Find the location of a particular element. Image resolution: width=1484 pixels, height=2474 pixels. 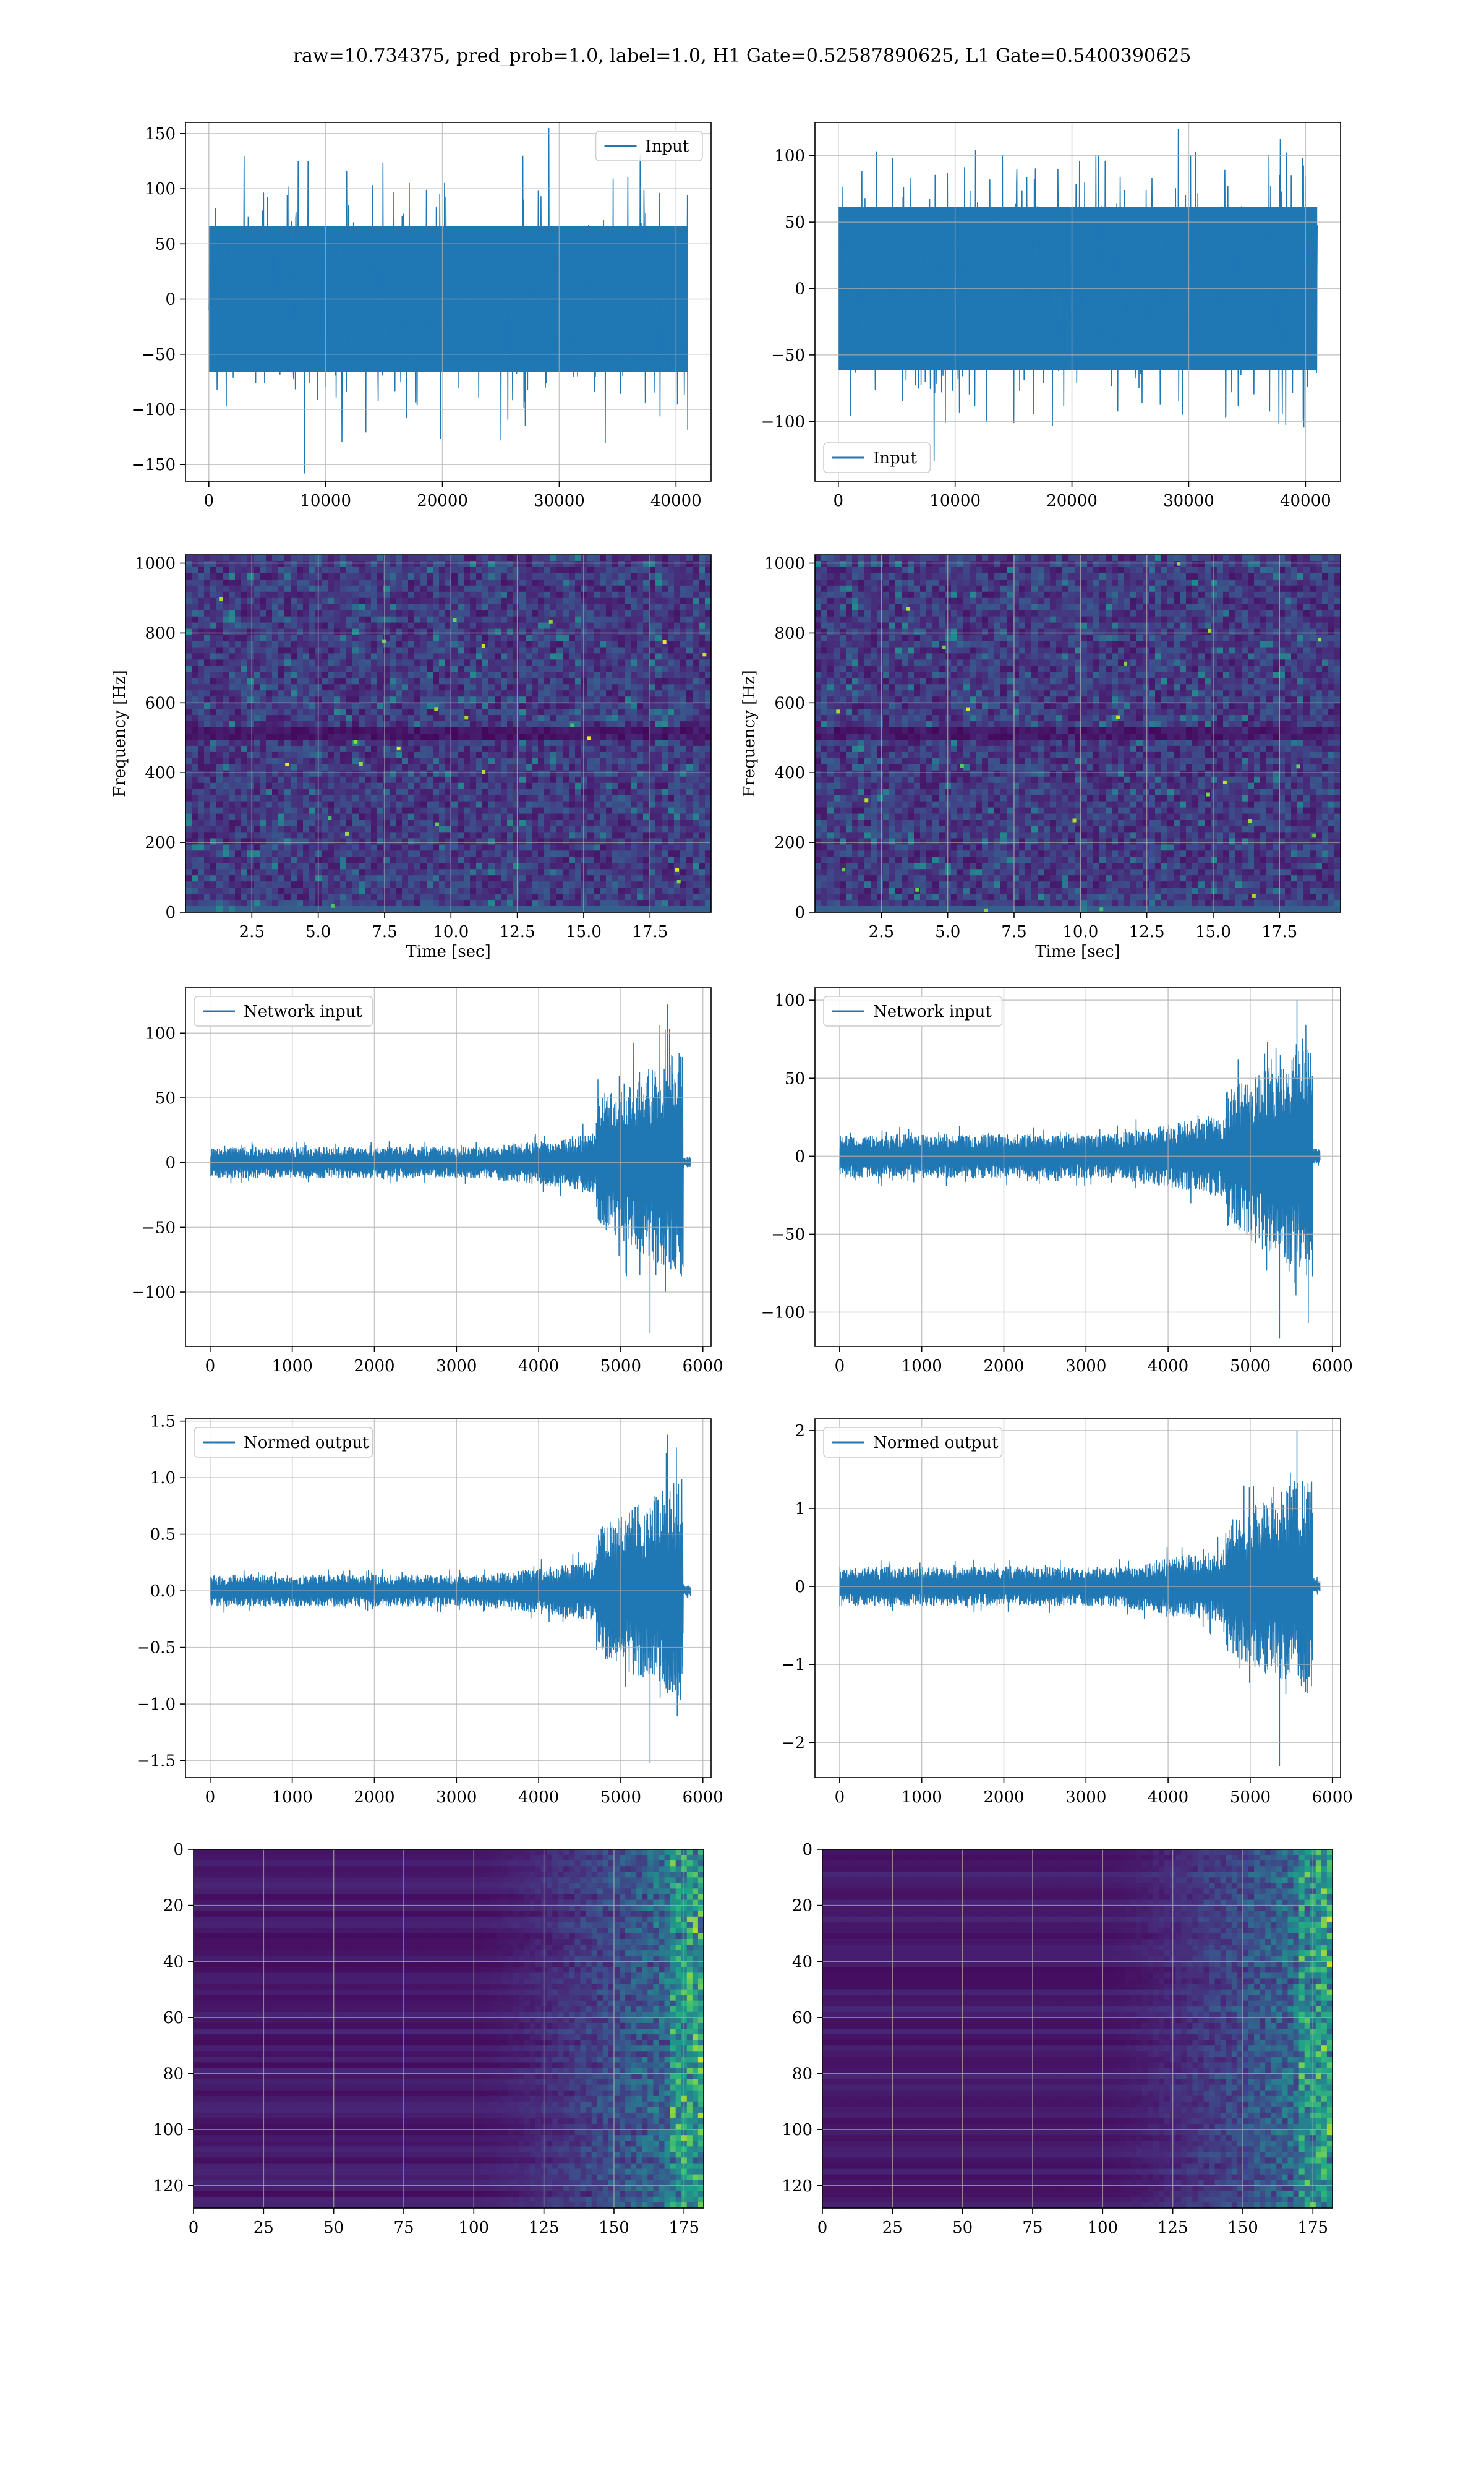

x-tick-label: 12.5 is located at coordinates (517, 932).